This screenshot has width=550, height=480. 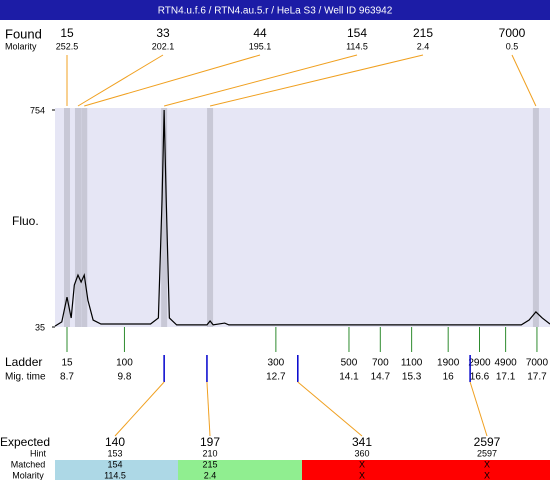 I want to click on ladder-time: 9.8, so click(x=124, y=377).